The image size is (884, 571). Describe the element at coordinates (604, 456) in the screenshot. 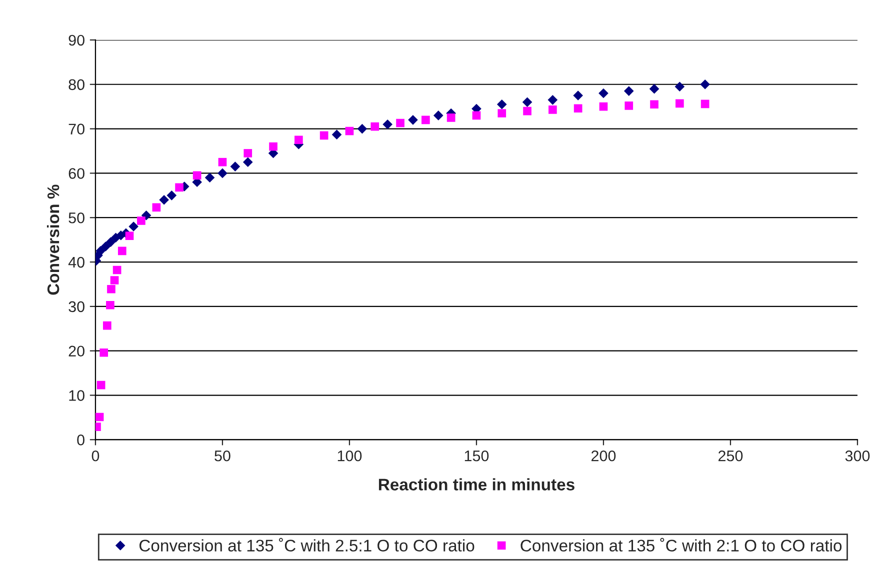

I see `x-tick-label: 200` at that location.